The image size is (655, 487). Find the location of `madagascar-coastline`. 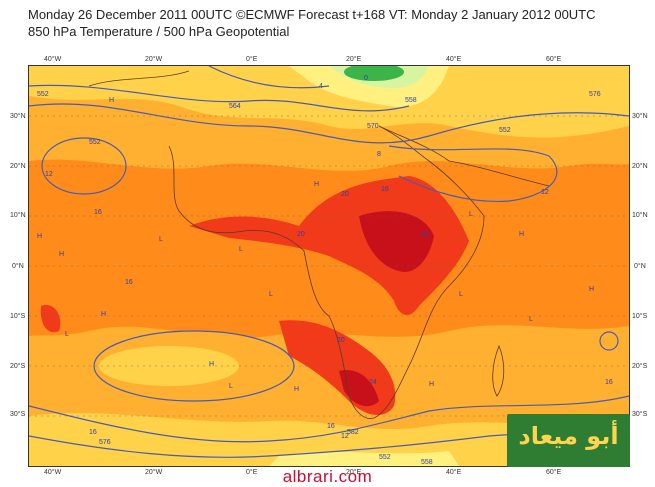

madagascar-coastline is located at coordinates (498, 370).